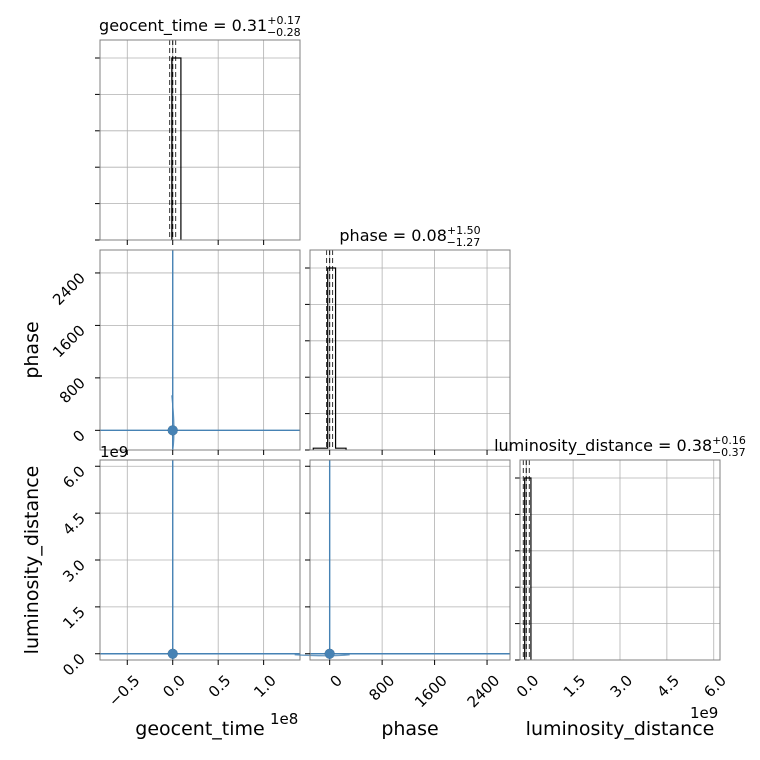 Image resolution: width=760 pixels, height=760 pixels. What do you see at coordinates (431, 692) in the screenshot?
I see `x-tick-label-phase: 1600` at bounding box center [431, 692].